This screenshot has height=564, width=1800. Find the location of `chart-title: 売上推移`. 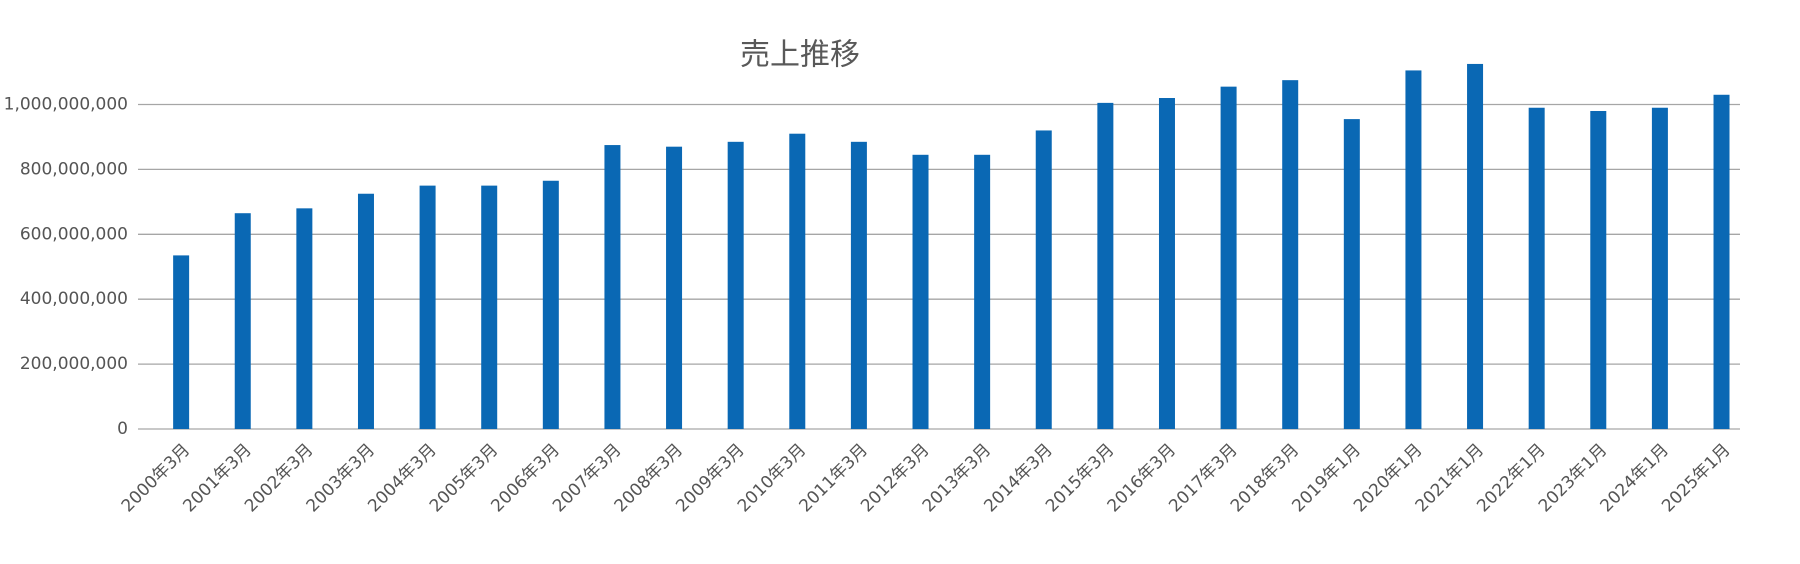

chart-title: 売上推移 is located at coordinates (800, 55).